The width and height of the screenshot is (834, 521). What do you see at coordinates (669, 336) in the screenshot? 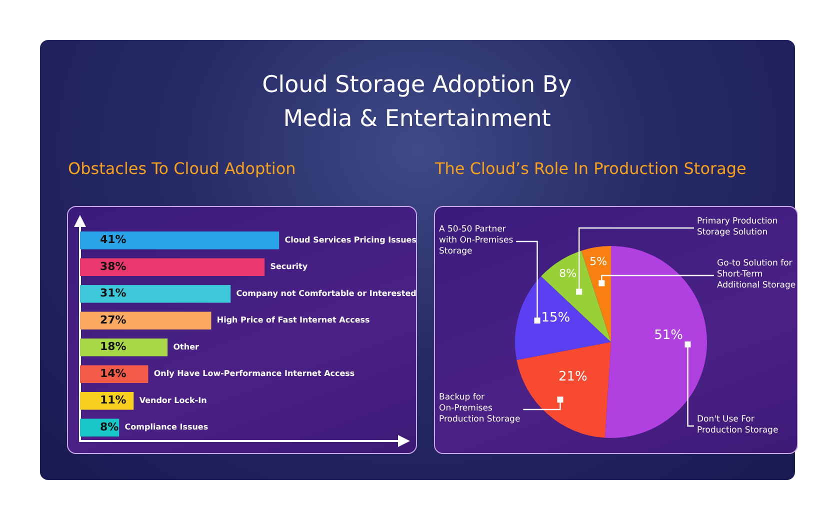
I see `data-label: 51%` at bounding box center [669, 336].